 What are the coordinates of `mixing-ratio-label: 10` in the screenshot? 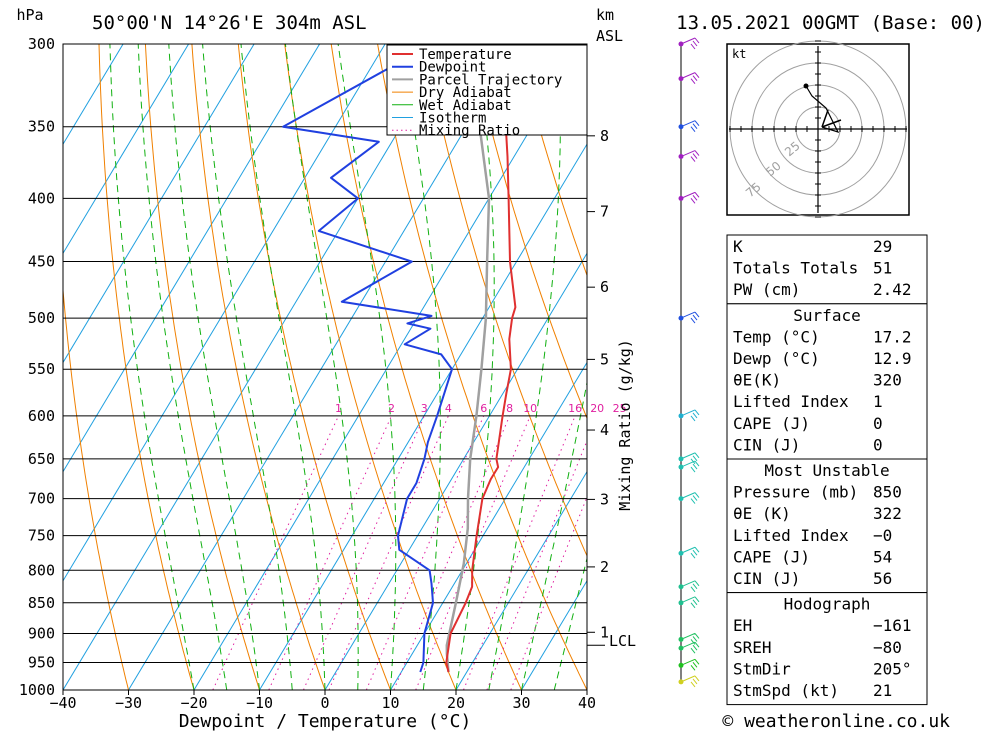 It's located at (530, 408).